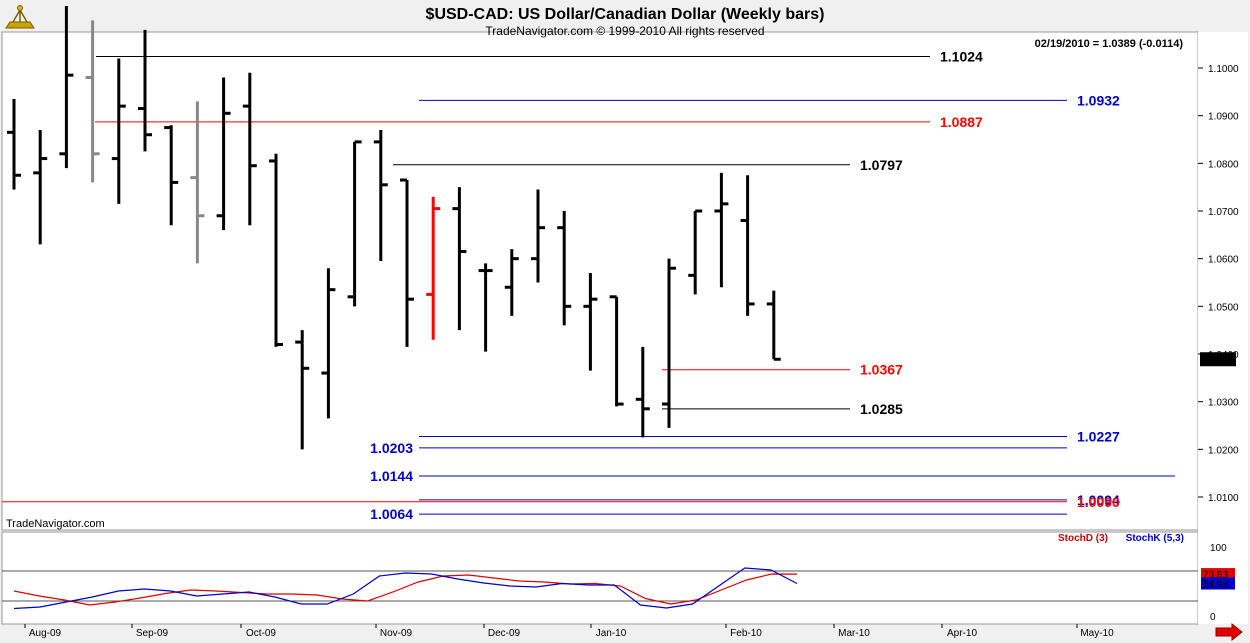 The height and width of the screenshot is (643, 1250). What do you see at coordinates (962, 633) in the screenshot?
I see `x-tick-label: Apr-10` at bounding box center [962, 633].